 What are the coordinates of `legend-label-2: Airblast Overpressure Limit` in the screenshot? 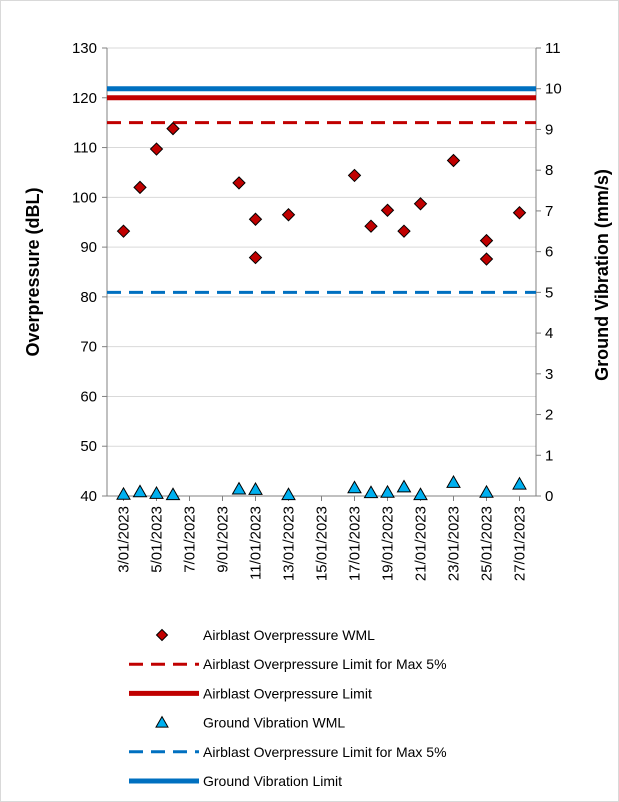 It's located at (287, 693).